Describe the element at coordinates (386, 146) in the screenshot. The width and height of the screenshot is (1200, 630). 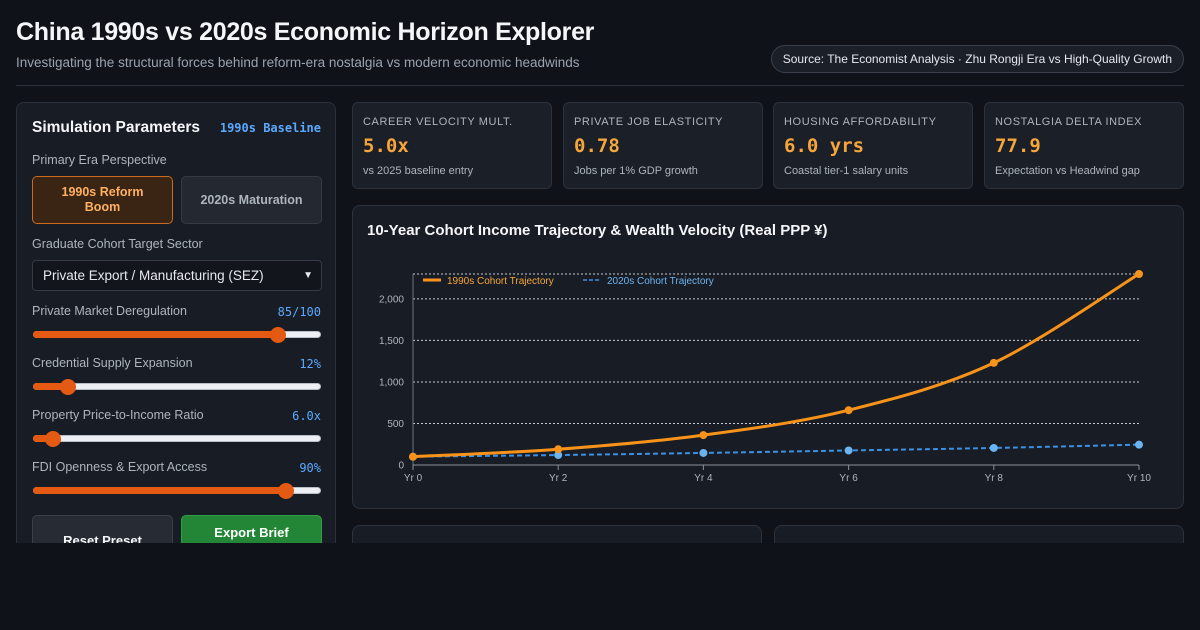
I see `kpi-value: 5.0x` at that location.